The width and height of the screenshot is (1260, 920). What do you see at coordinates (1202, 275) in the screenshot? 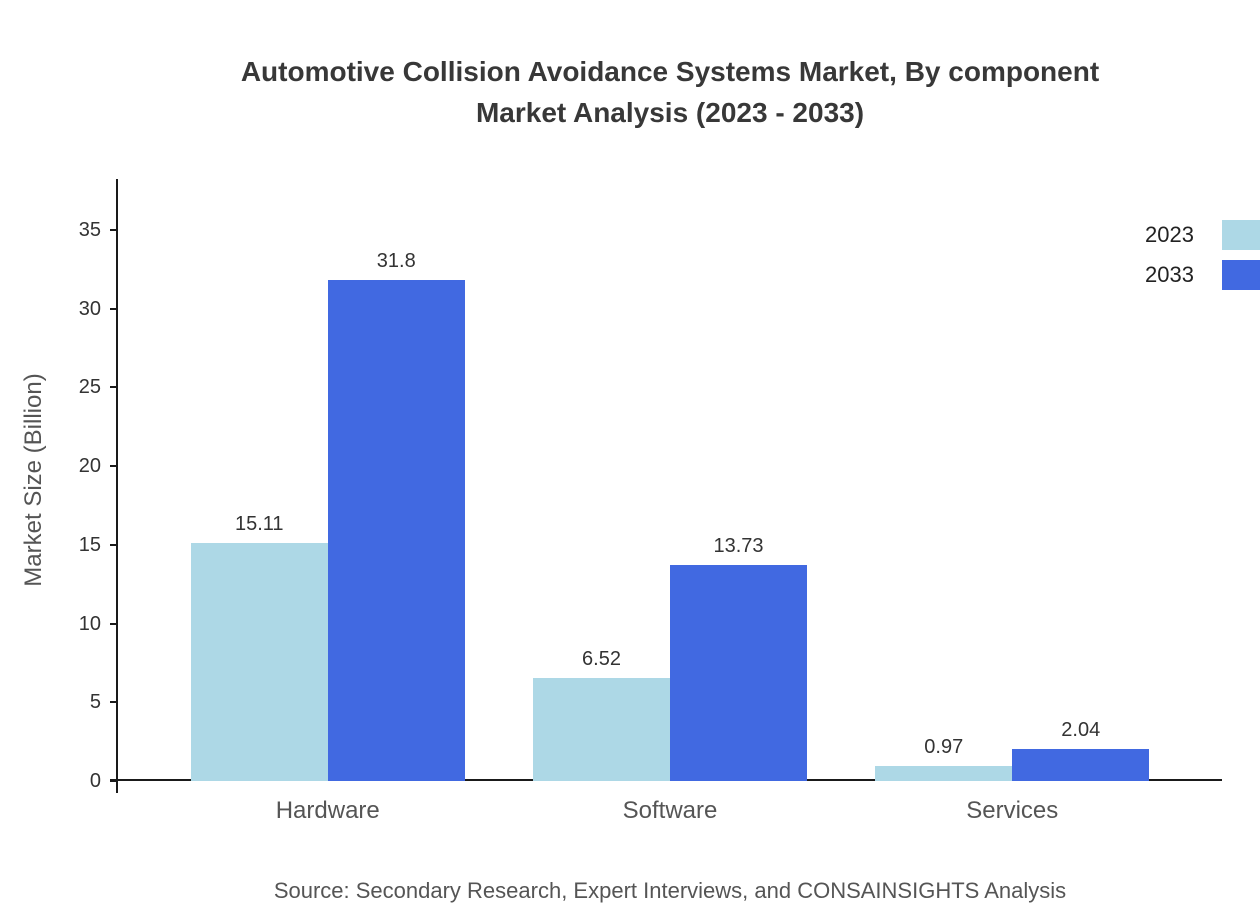
I see `legend-item-2033: 2033` at bounding box center [1202, 275].